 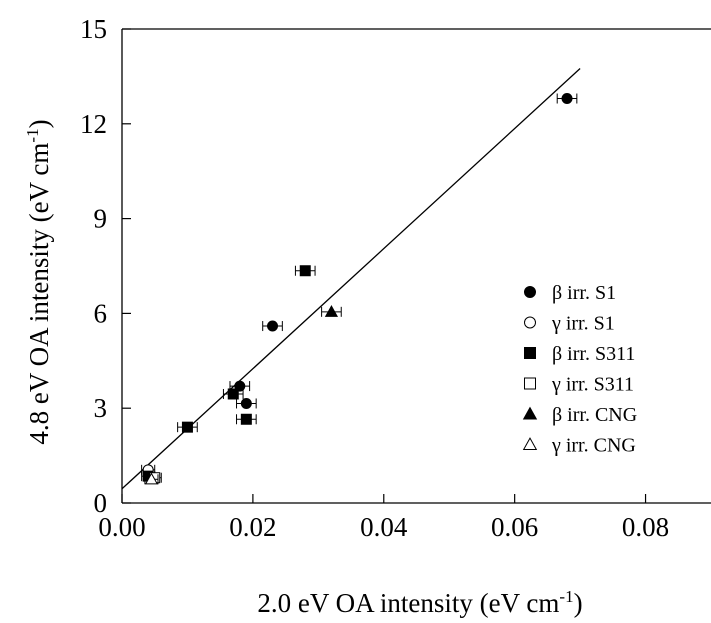 I want to click on x-tick-label: 0.04, so click(x=384, y=527).